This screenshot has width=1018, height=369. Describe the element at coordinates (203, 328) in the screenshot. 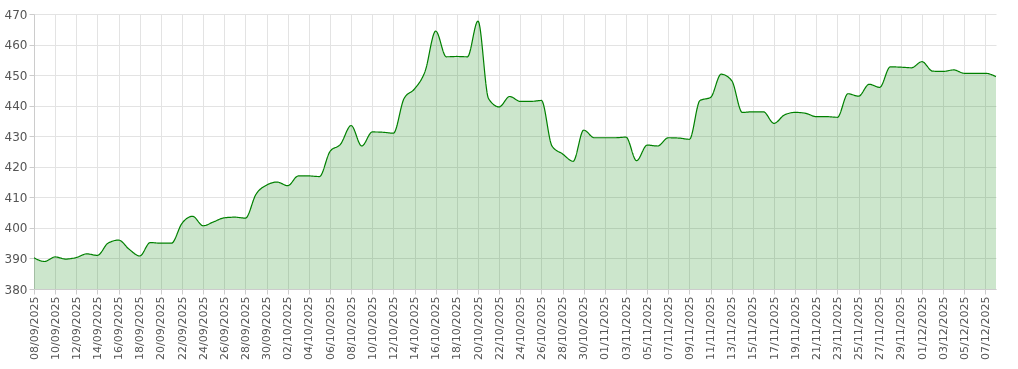

I see `x-tick-label: 24/09/2025` at that location.